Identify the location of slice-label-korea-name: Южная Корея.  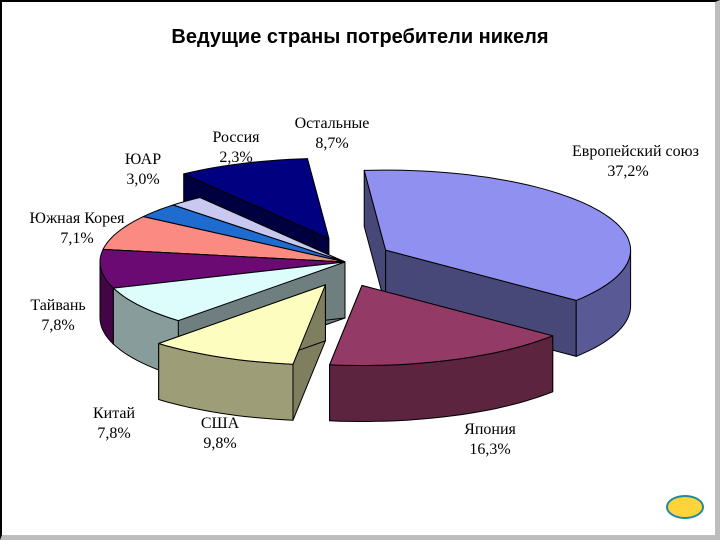
(77, 218).